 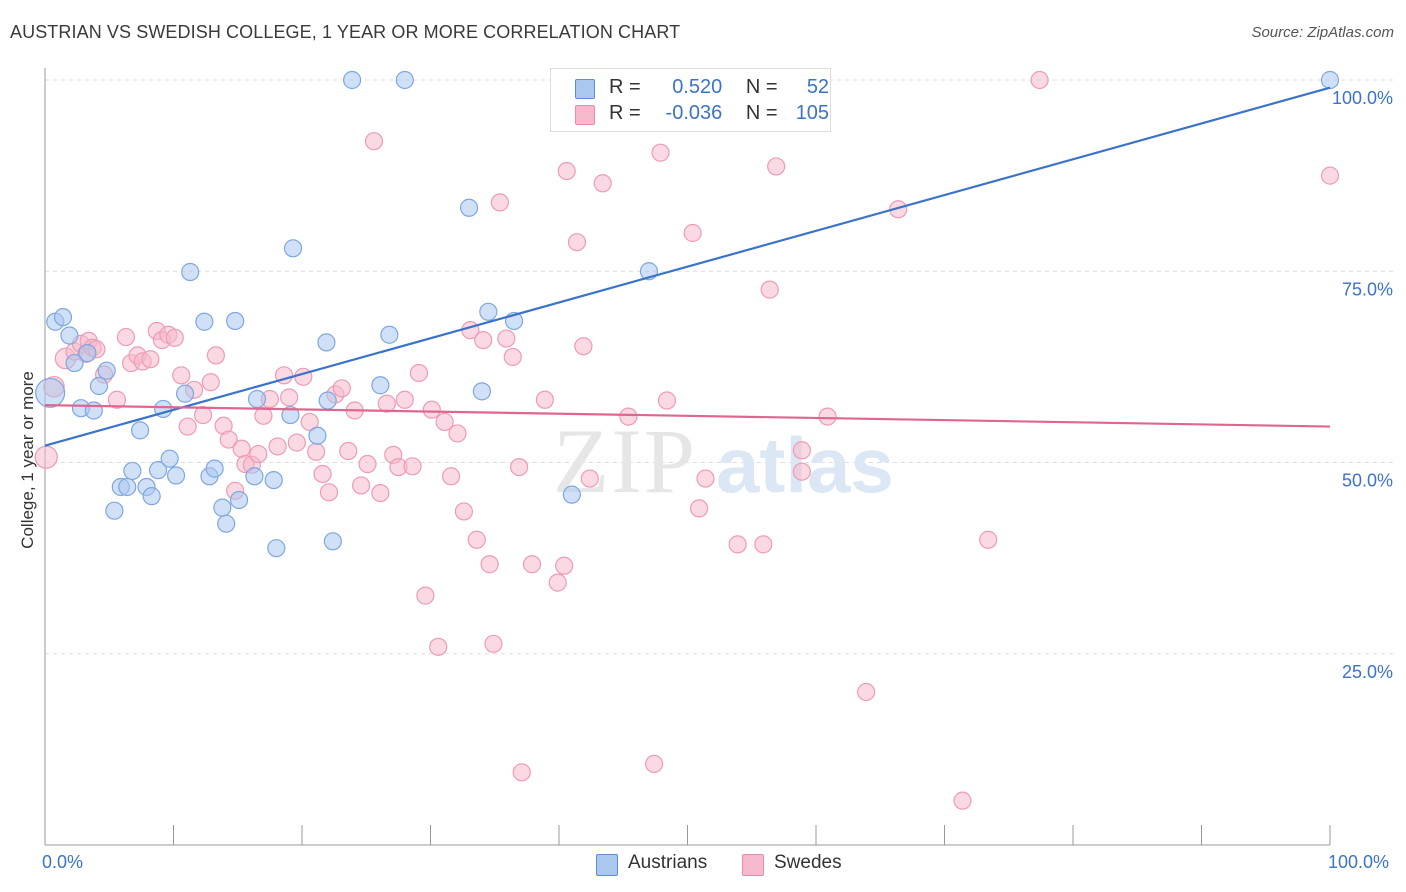 What do you see at coordinates (1322, 32) in the screenshot?
I see `source-label: Source: ZipAtlas.com` at bounding box center [1322, 32].